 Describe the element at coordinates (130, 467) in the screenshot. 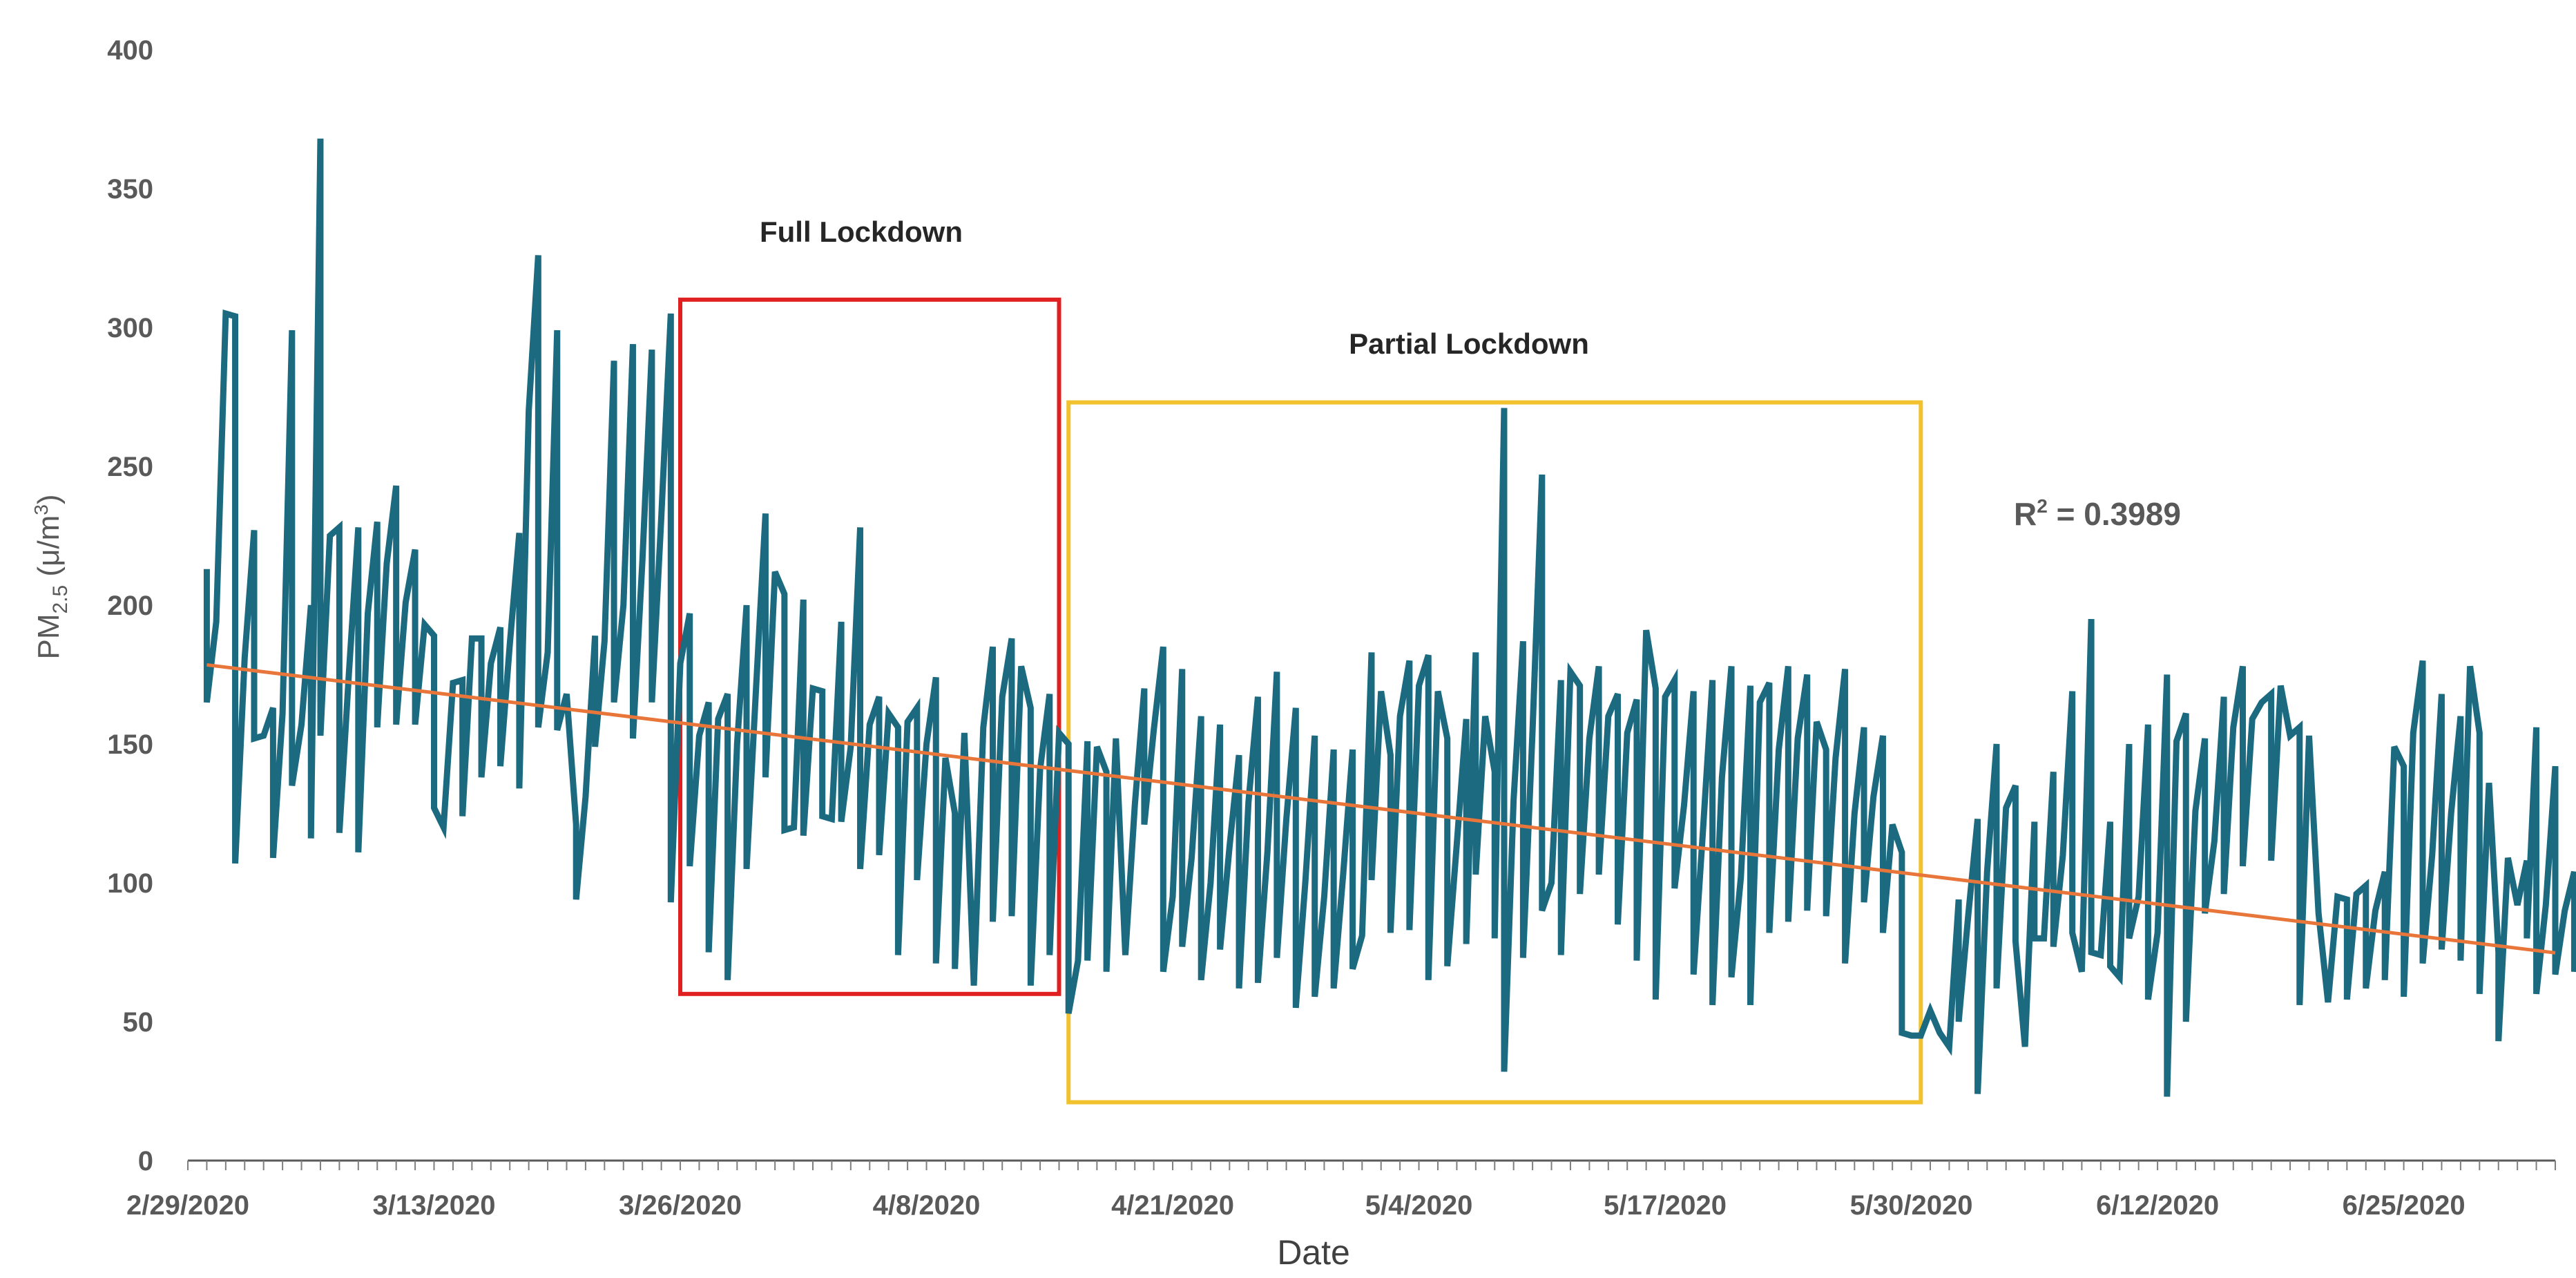

I see `y-tick-label: 250` at that location.